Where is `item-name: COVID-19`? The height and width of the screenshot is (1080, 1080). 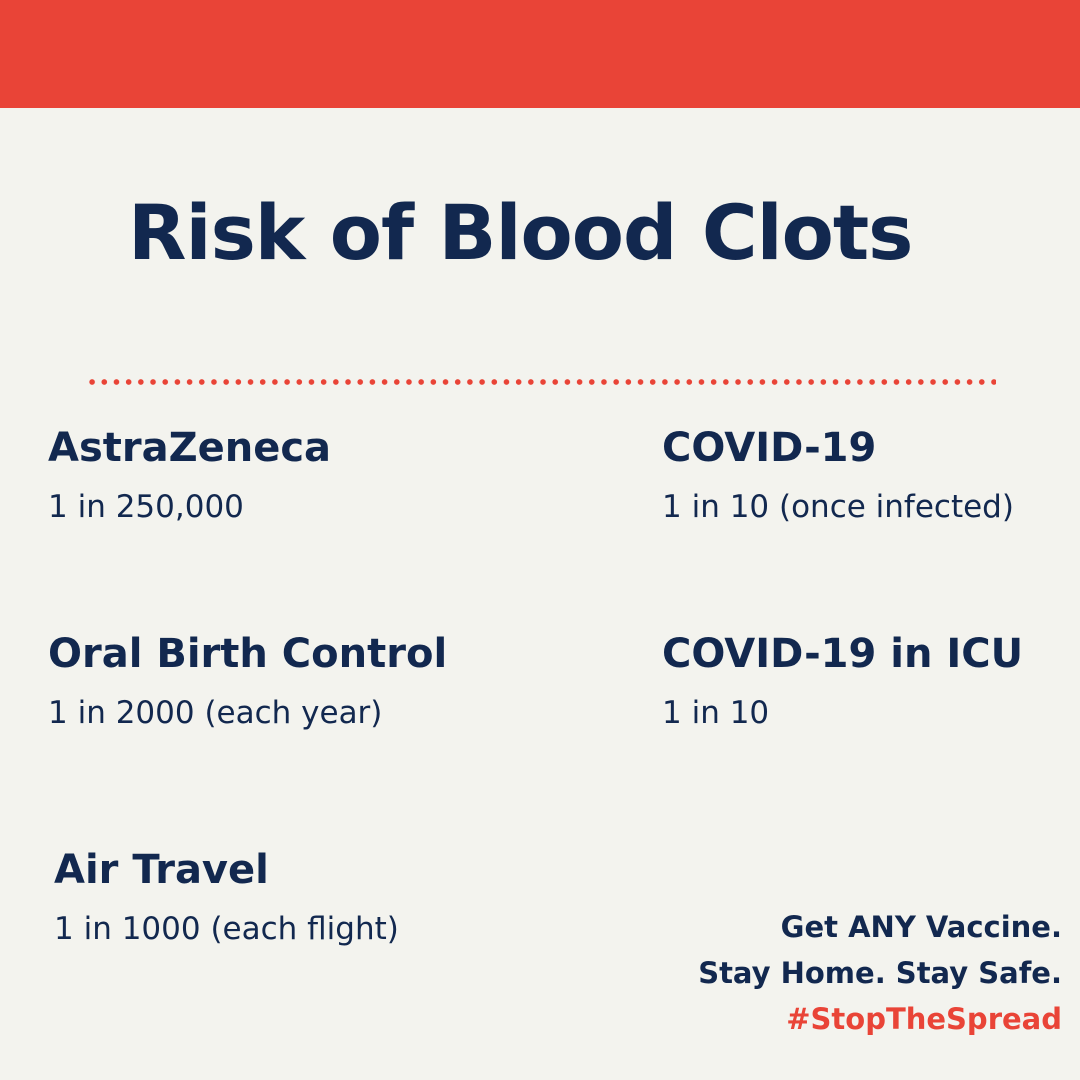
item-name: COVID-19 is located at coordinates (769, 448).